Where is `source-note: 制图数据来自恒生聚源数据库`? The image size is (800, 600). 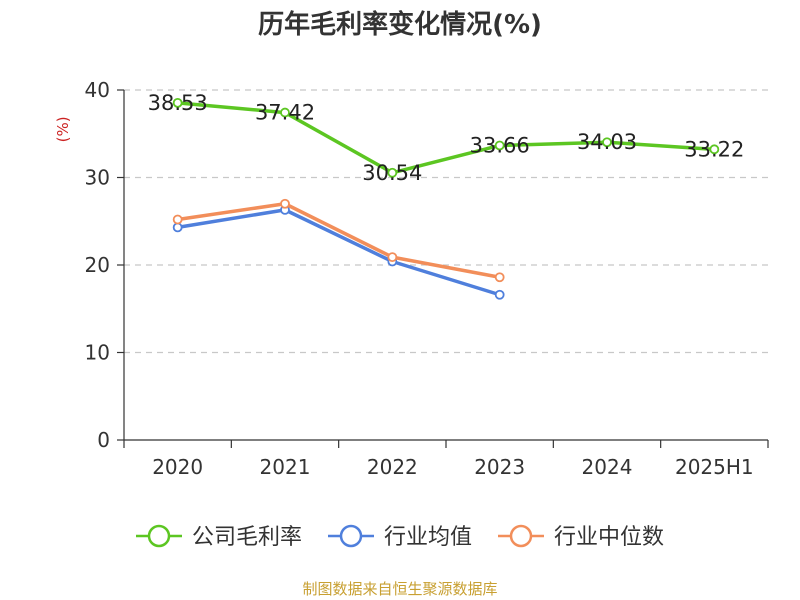
source-note: 制图数据来自恒生聚源数据库 is located at coordinates (400, 589).